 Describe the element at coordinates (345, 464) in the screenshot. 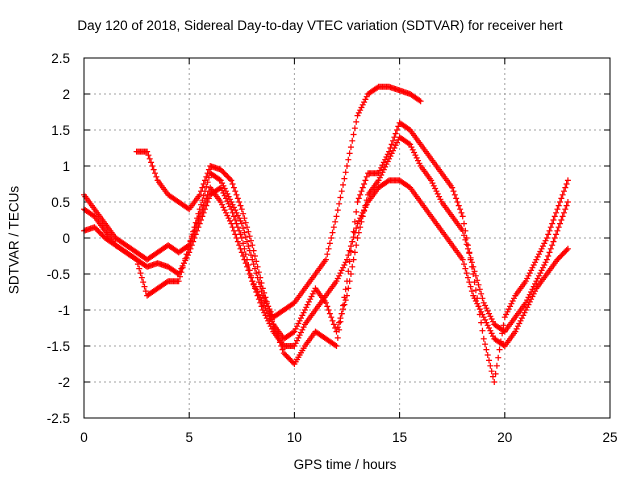

I see `x-axis-label: GPS time / hours` at that location.